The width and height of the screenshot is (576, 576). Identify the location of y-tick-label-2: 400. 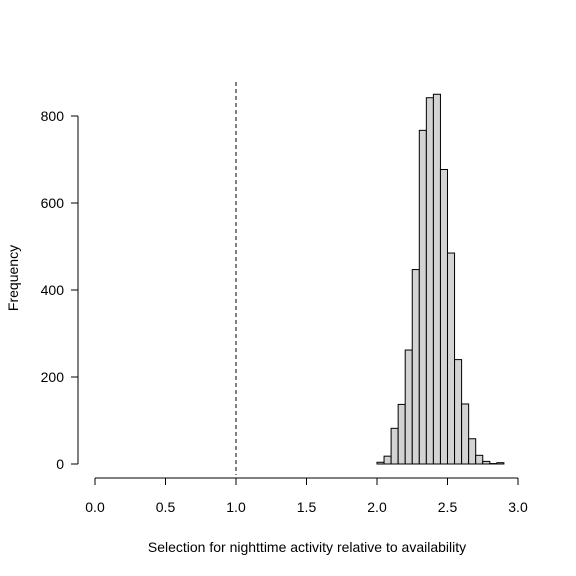
(53, 290).